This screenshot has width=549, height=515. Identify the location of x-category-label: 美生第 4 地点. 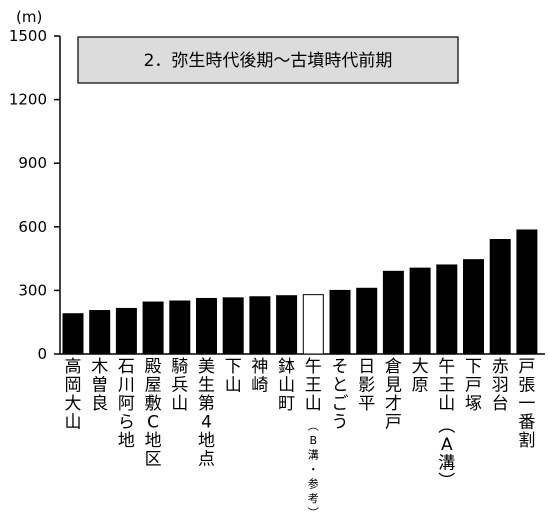
(206, 413).